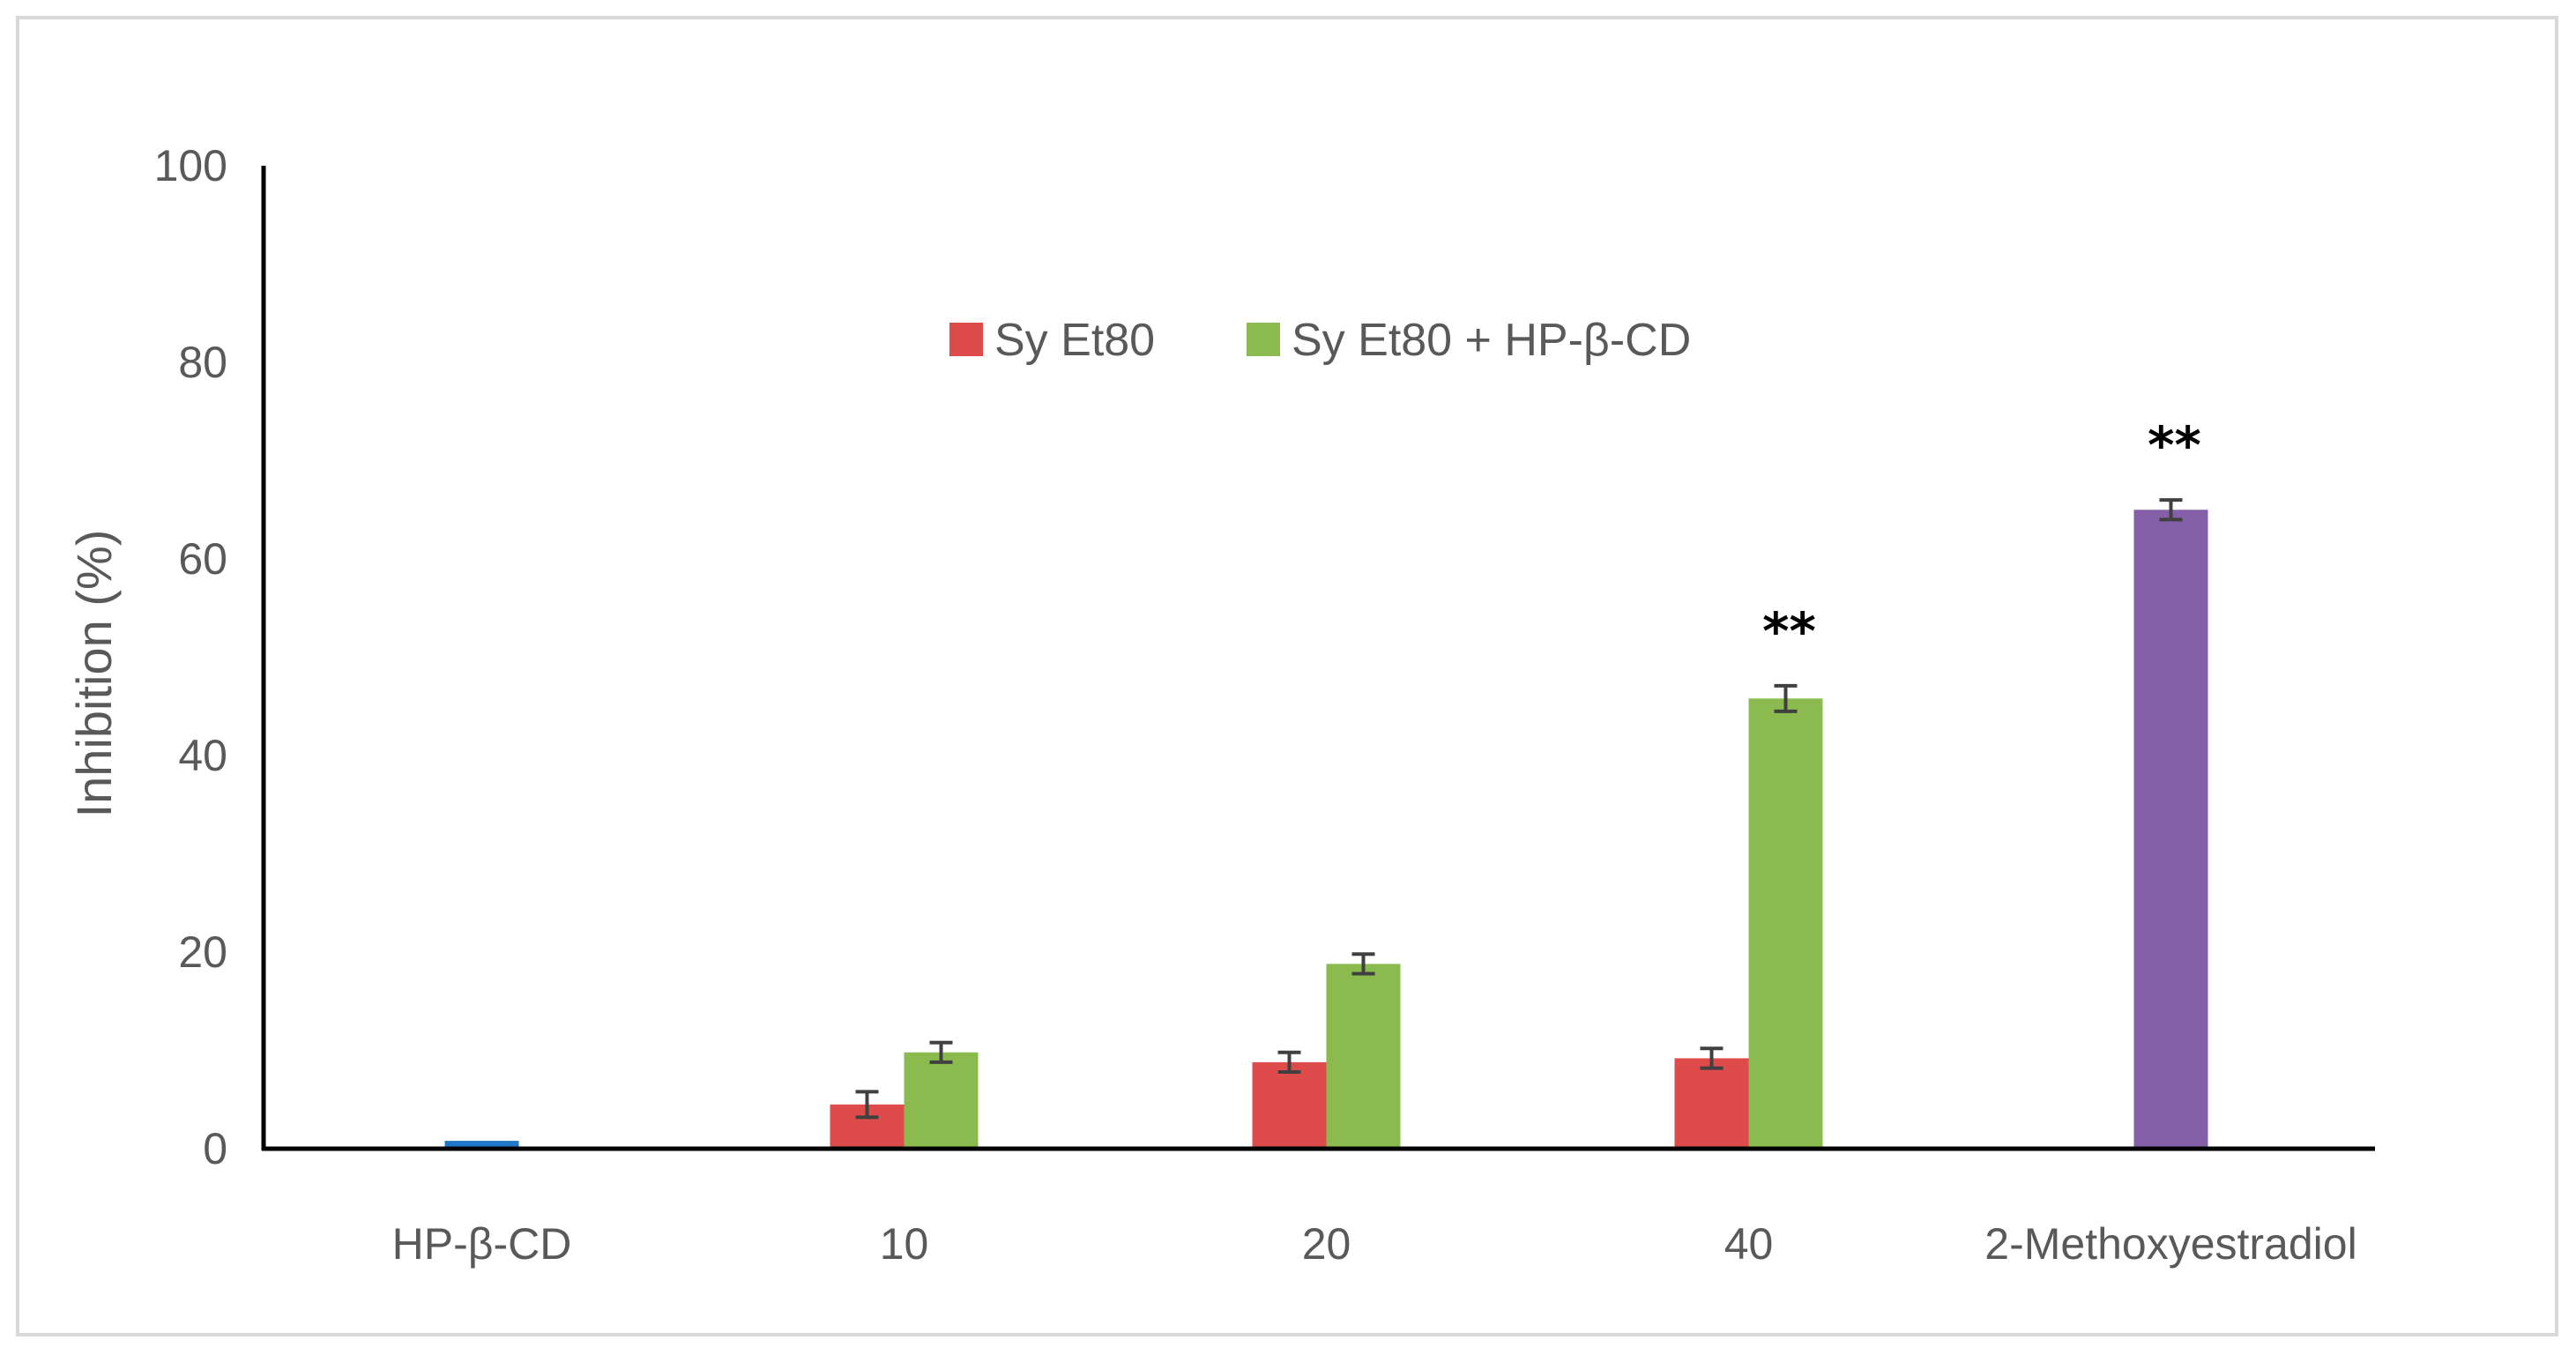 This screenshot has height=1355, width=2576. I want to click on legend: Sy Et80 Sy Et80 + HP-β-CD, so click(1320, 340).